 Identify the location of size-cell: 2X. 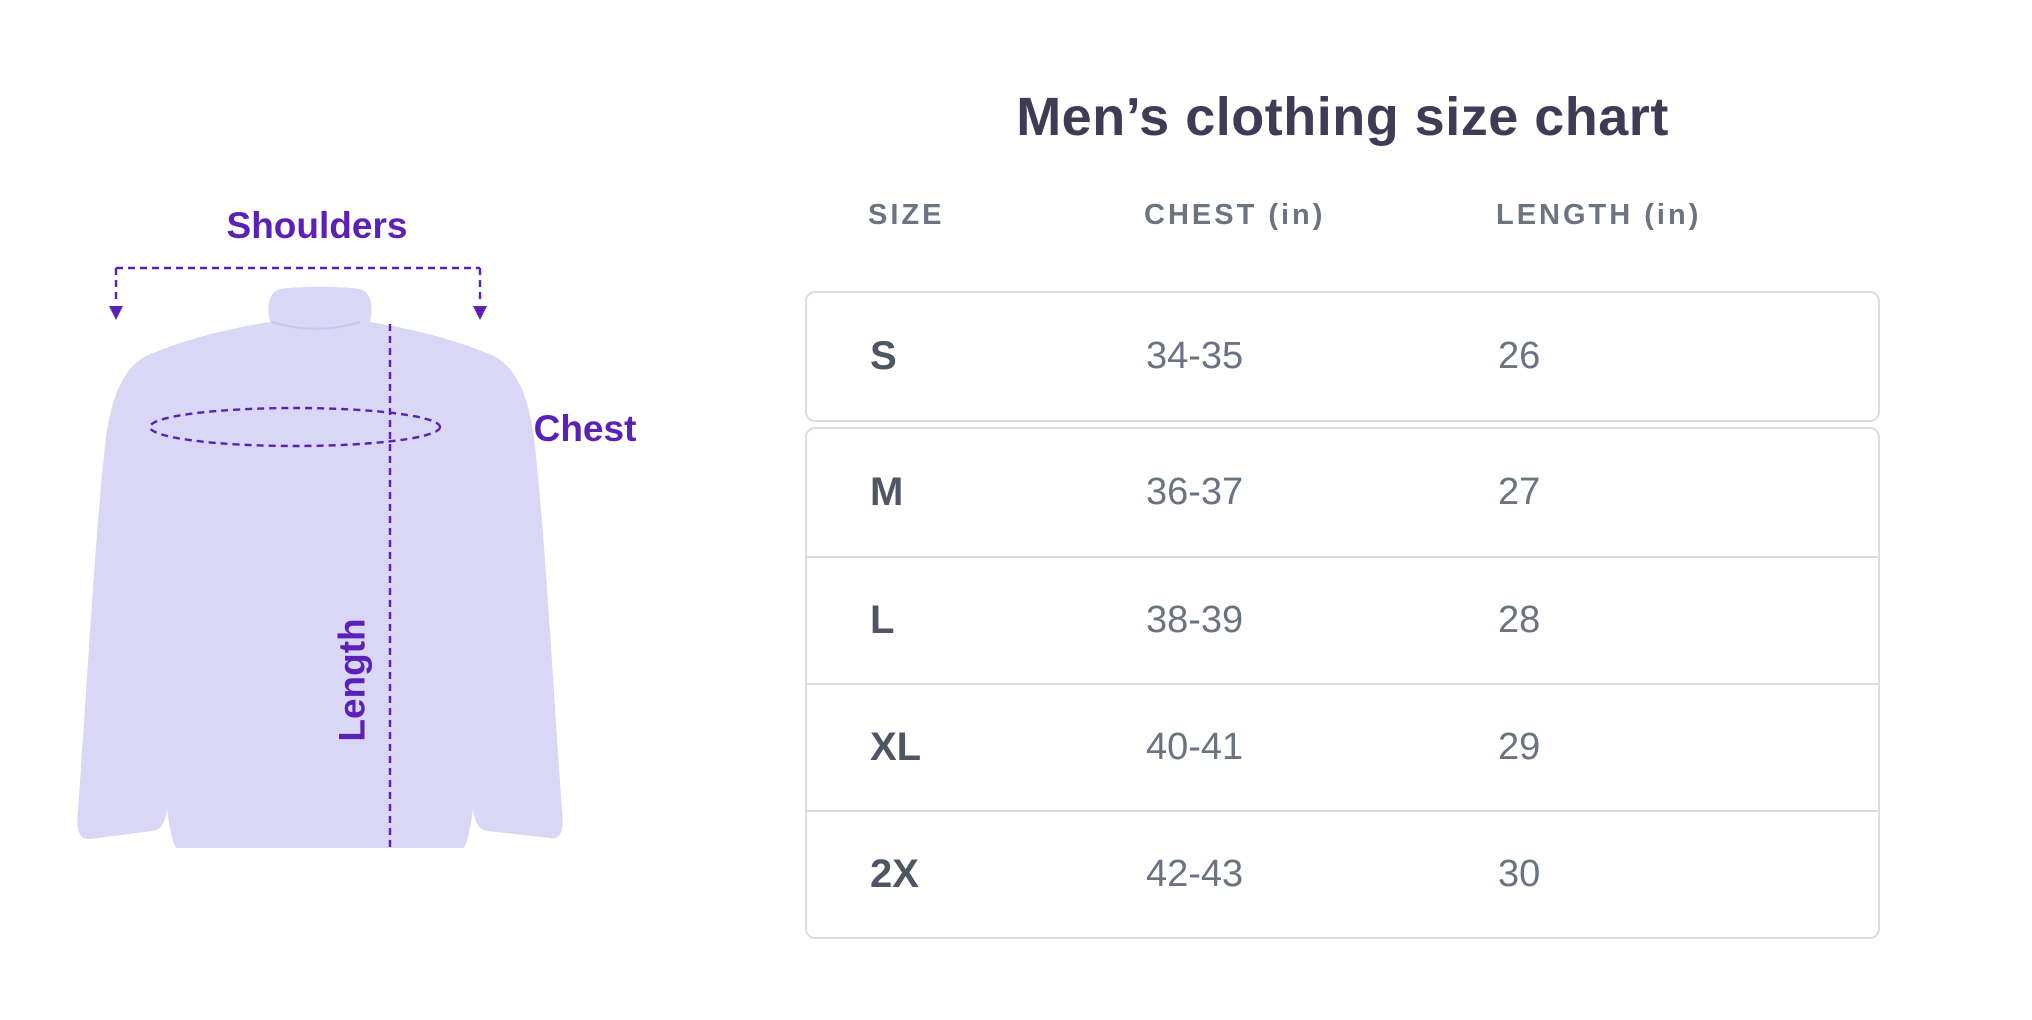
(894, 874).